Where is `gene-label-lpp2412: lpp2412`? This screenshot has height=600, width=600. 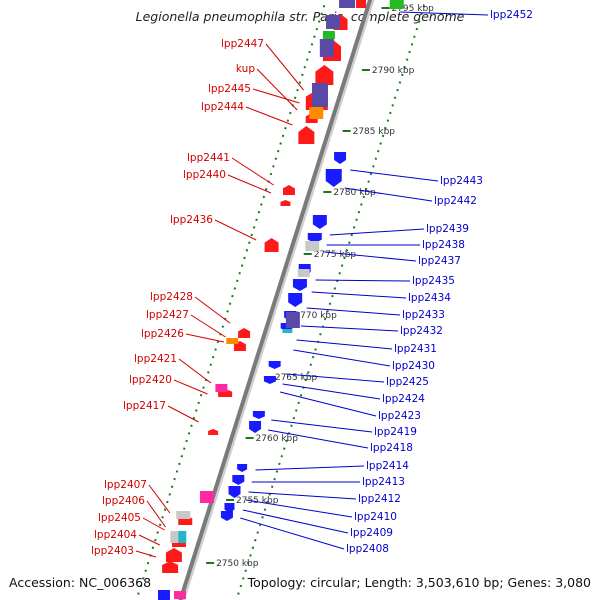
gene-label-lpp2412: lpp2412 is located at coordinates (379, 499).